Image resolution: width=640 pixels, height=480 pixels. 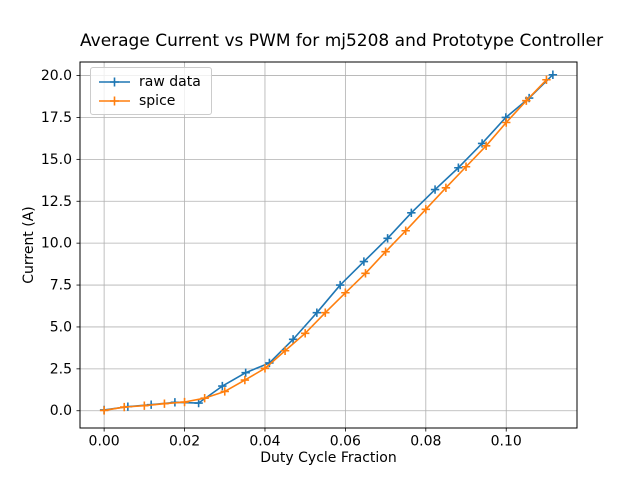 What do you see at coordinates (104, 442) in the screenshot?
I see `x-tick-label: 0.00` at bounding box center [104, 442].